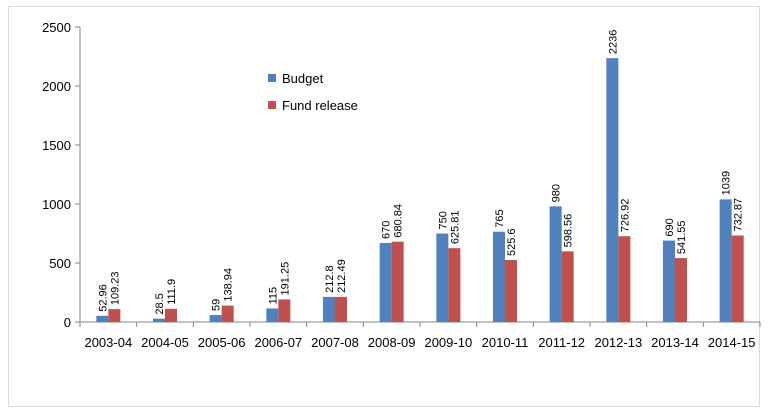 This screenshot has width=770, height=415. I want to click on x-tick-label: 2014-15, so click(732, 342).